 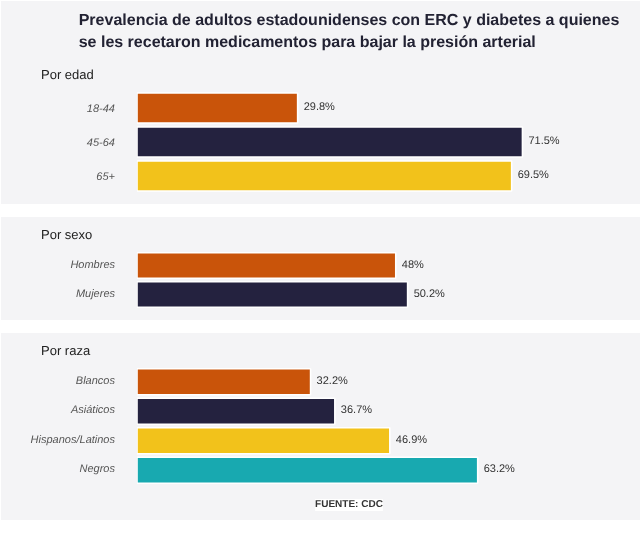 I want to click on chart-title: Prevalencia de adultos estadounidenses con ERC y diabetes a quienes se les recetaron medicamentos para bajar la presión arterial, so click(x=349, y=31).